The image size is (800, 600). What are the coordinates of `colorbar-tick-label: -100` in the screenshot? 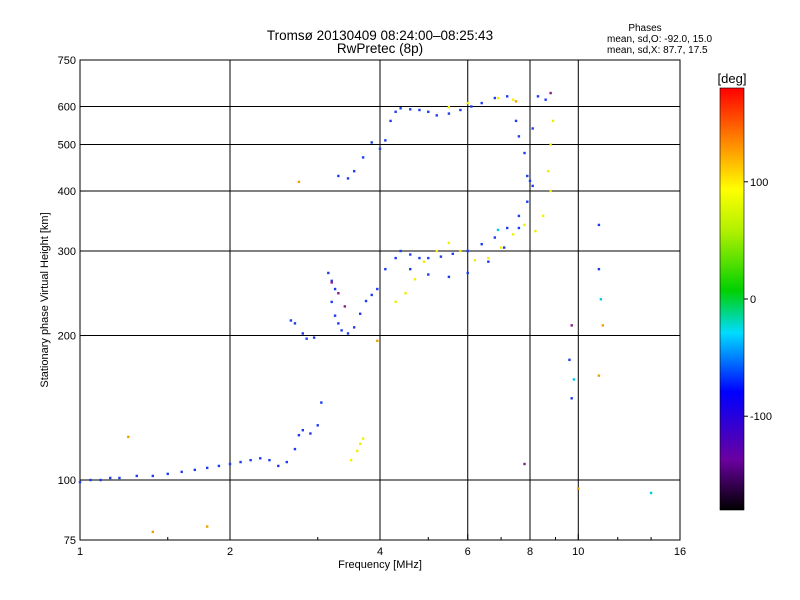 It's located at (761, 417).